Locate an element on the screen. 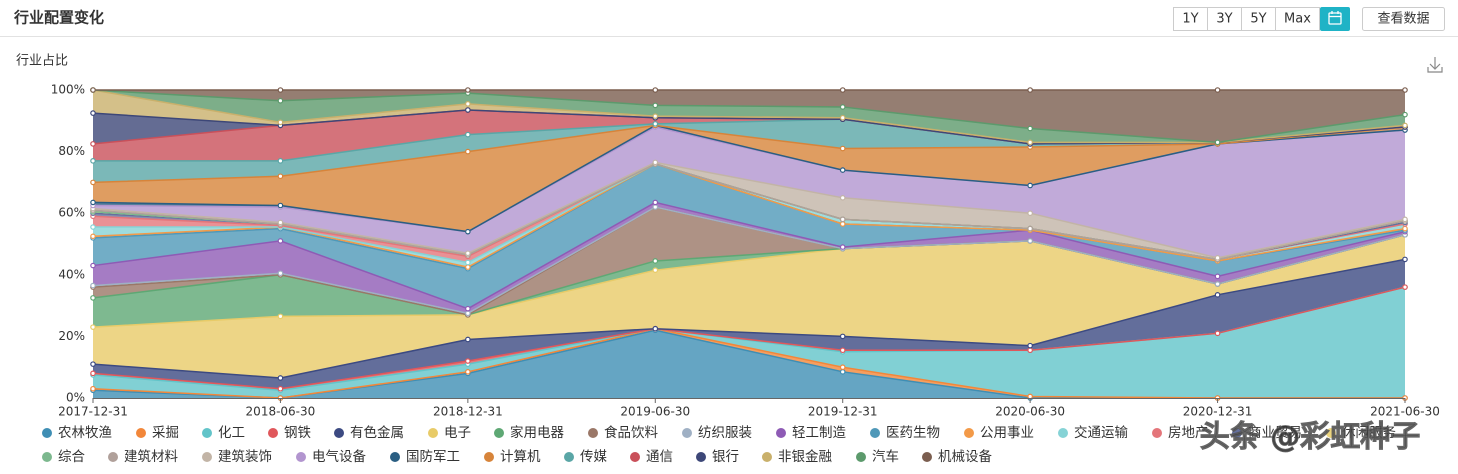  legend-item: 采掘 is located at coordinates (157, 433).